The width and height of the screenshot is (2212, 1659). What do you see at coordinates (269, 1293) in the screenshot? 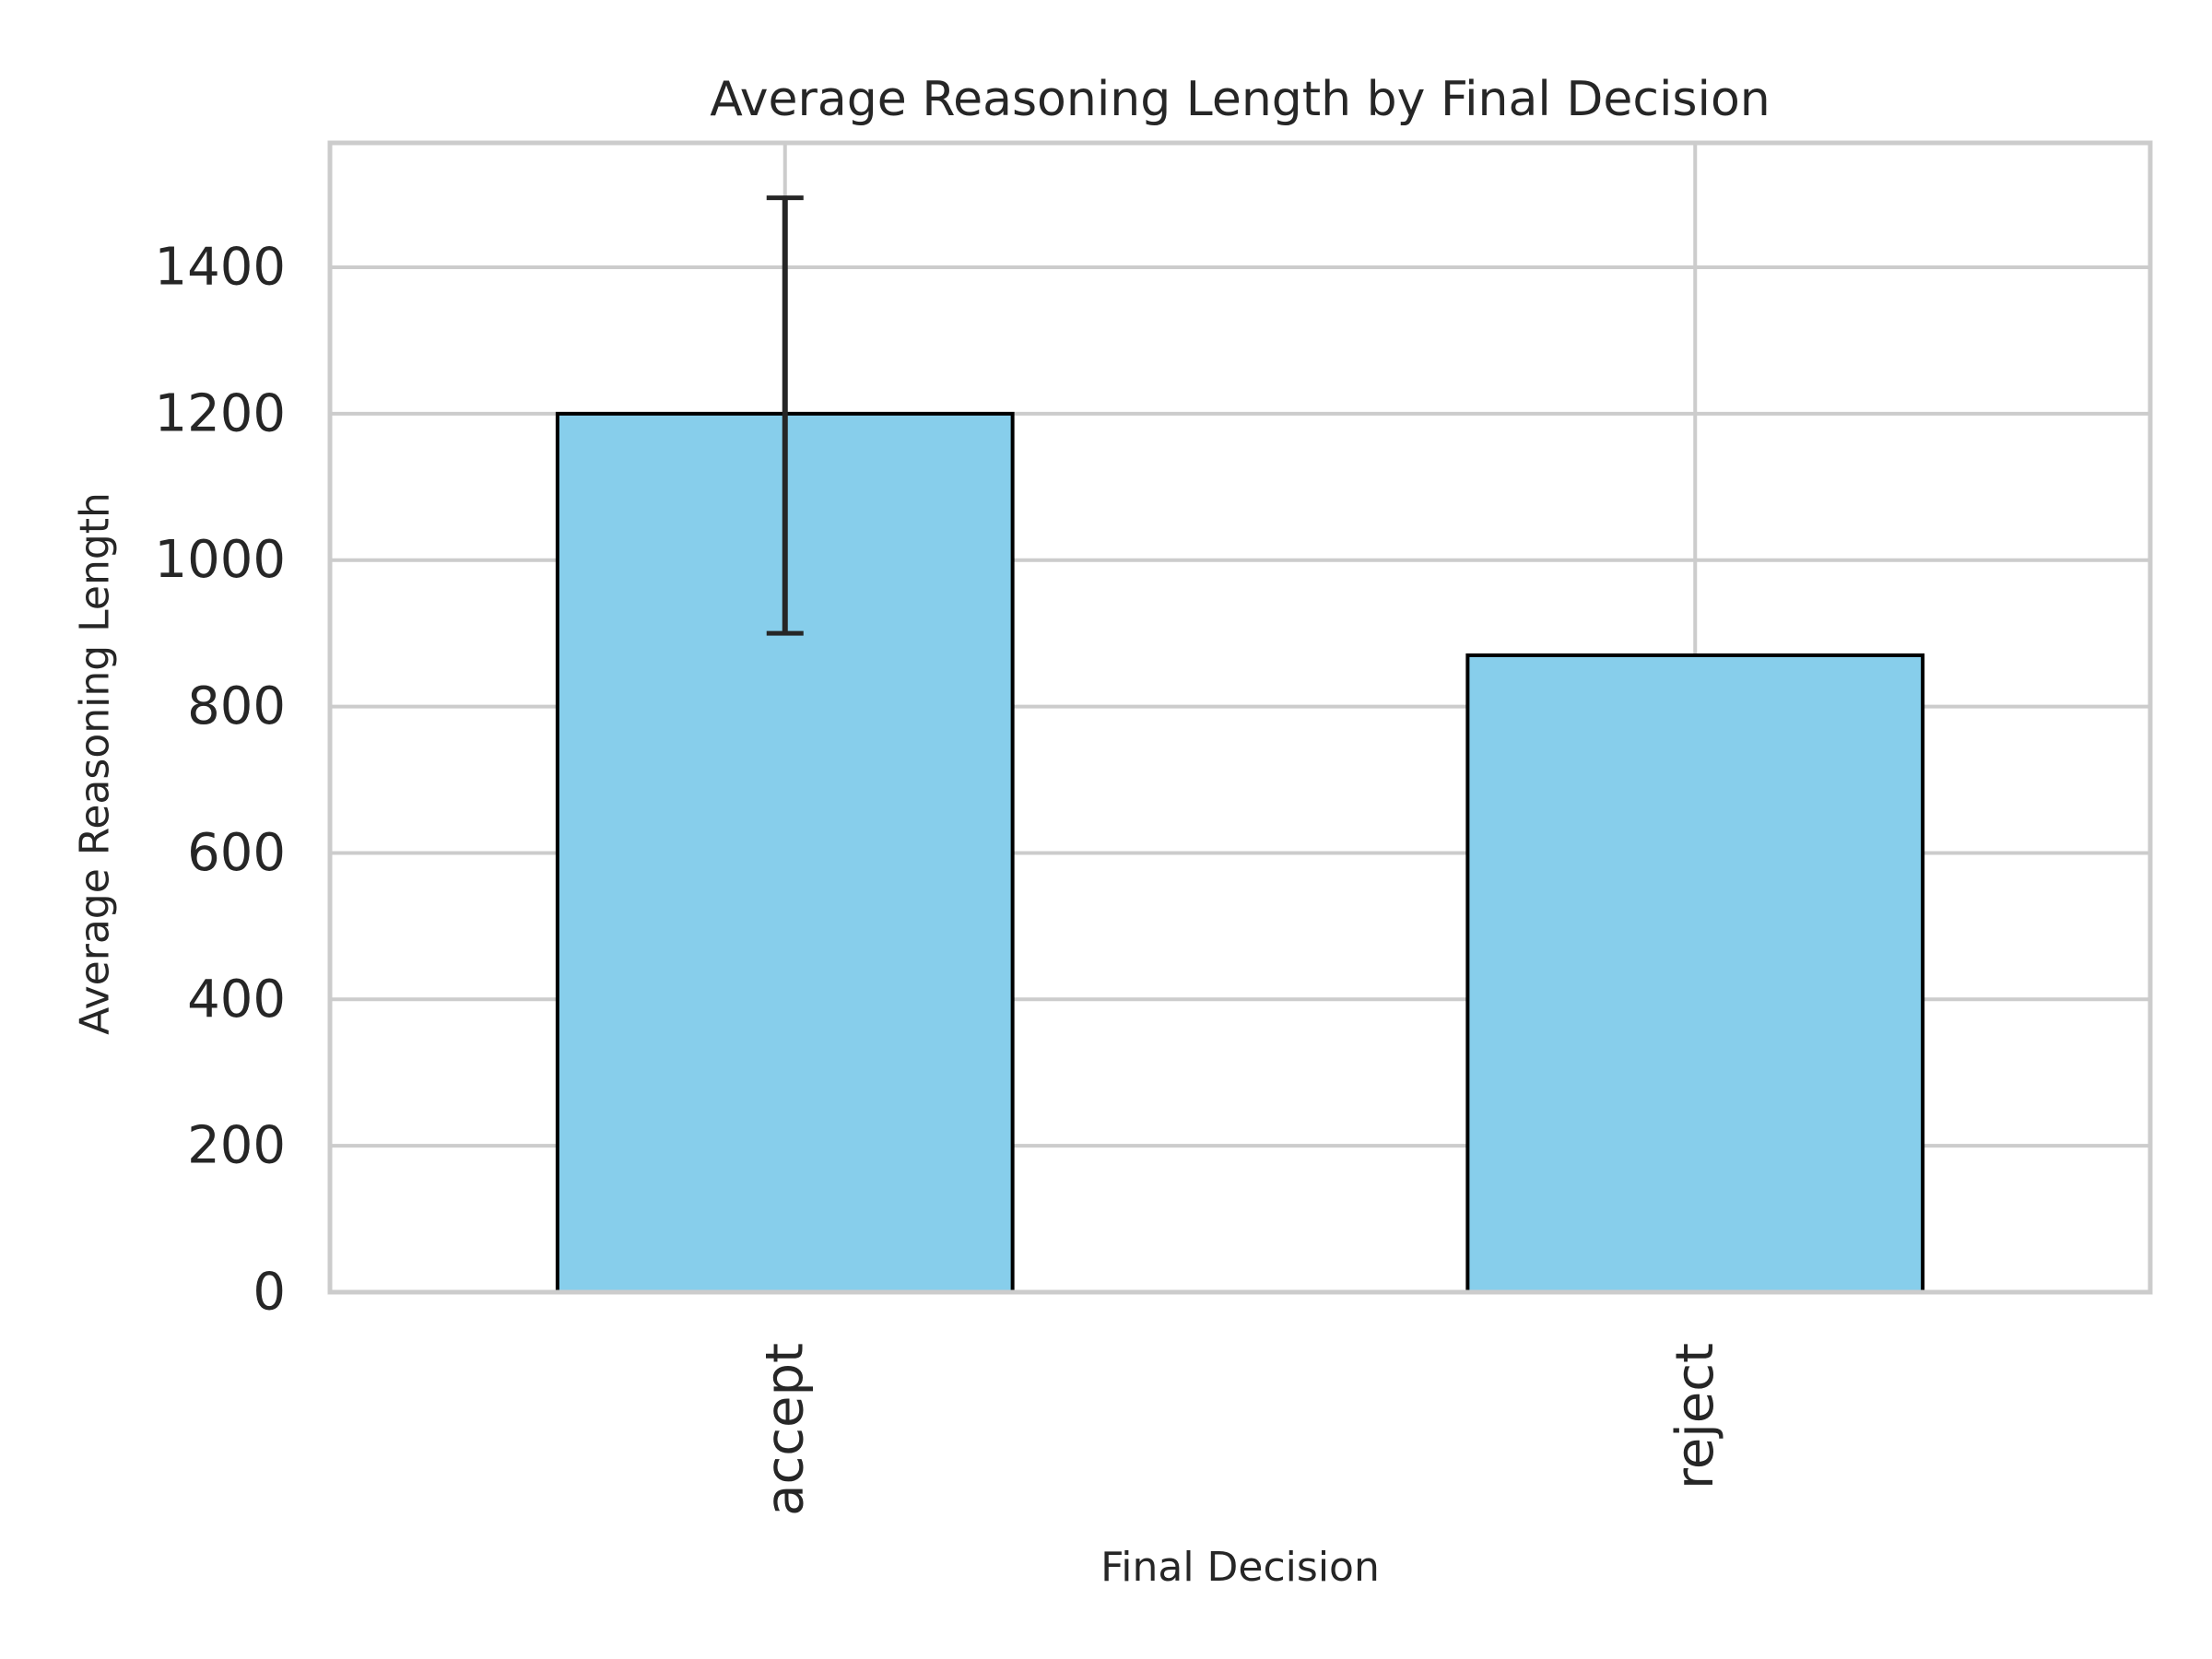
I see `y-tick-label: 0` at bounding box center [269, 1293].